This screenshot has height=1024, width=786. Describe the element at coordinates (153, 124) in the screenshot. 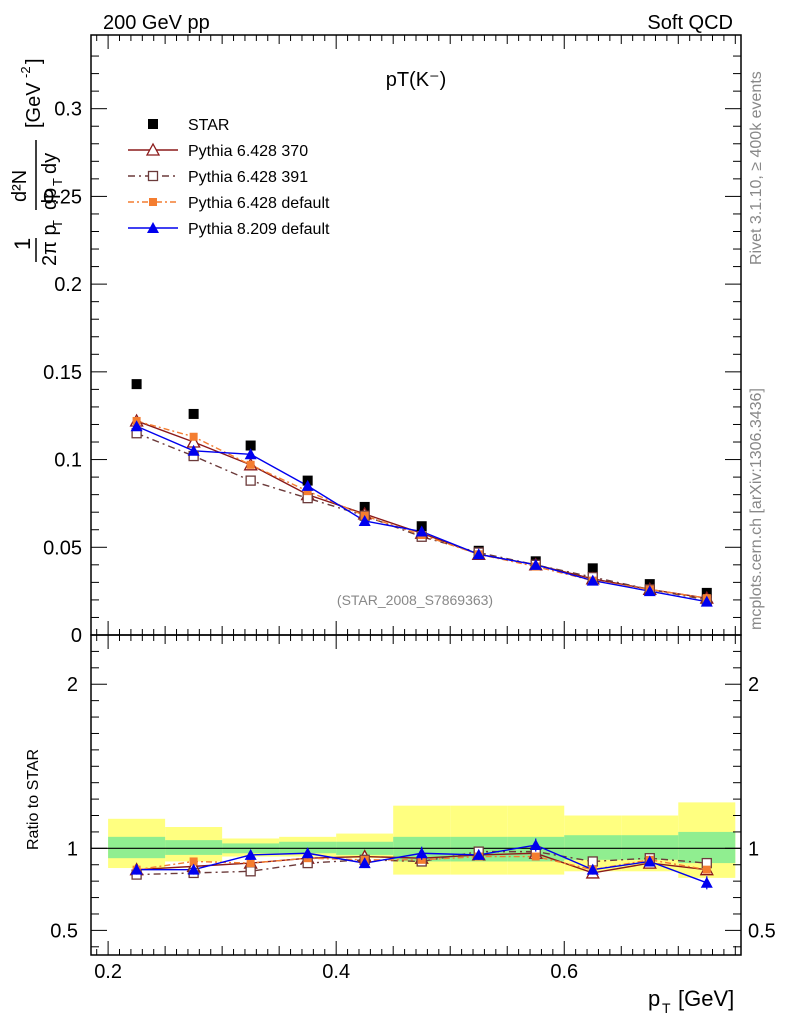

I see `legend-marker-star` at that location.